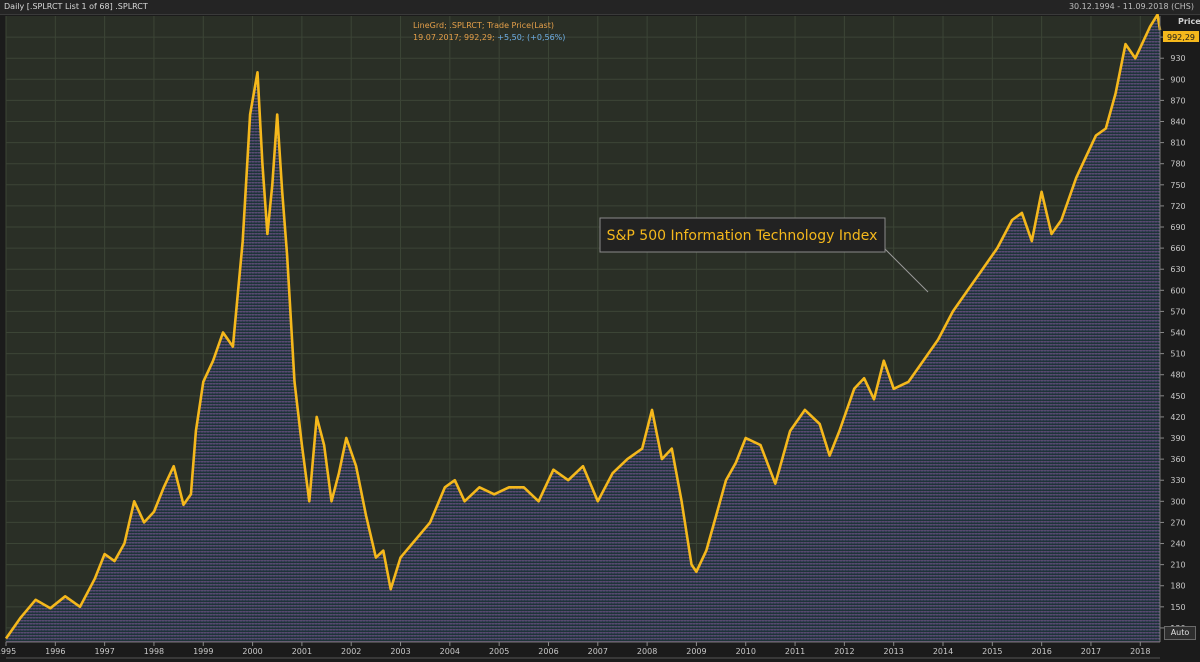 Image resolution: width=1200 pixels, height=662 pixels. I want to click on y-tick-label: 810, so click(1177, 143).